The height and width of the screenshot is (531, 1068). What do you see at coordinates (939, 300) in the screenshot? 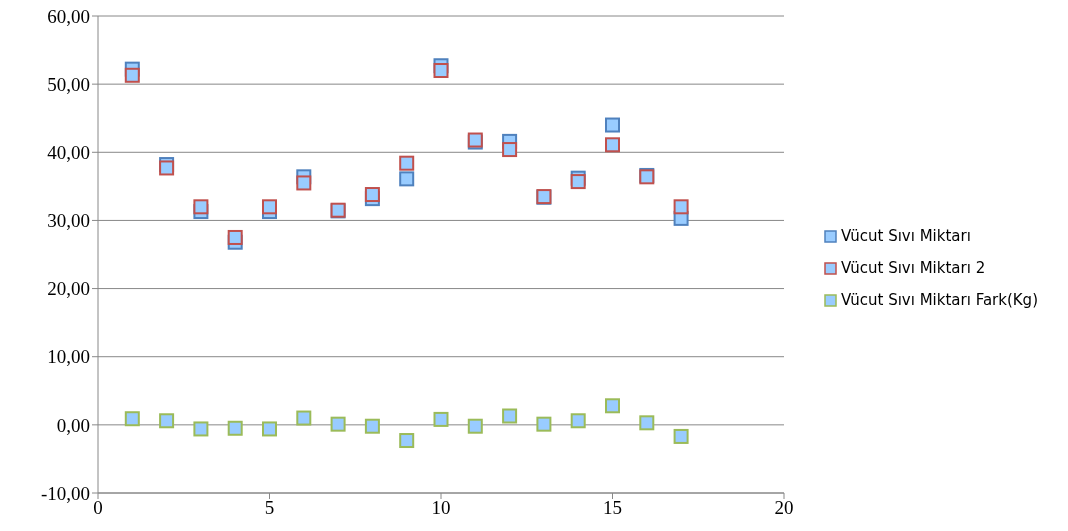
I see `legend-label: Vücut Sıvı Miktarı Fark(Kg)` at bounding box center [939, 300].